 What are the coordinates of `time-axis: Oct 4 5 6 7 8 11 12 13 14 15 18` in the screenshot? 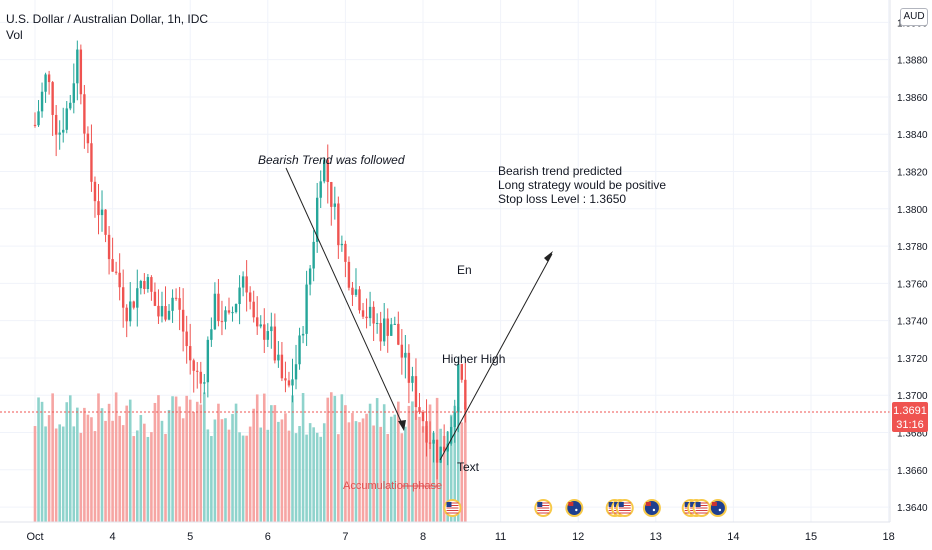 It's located at (460, 537).